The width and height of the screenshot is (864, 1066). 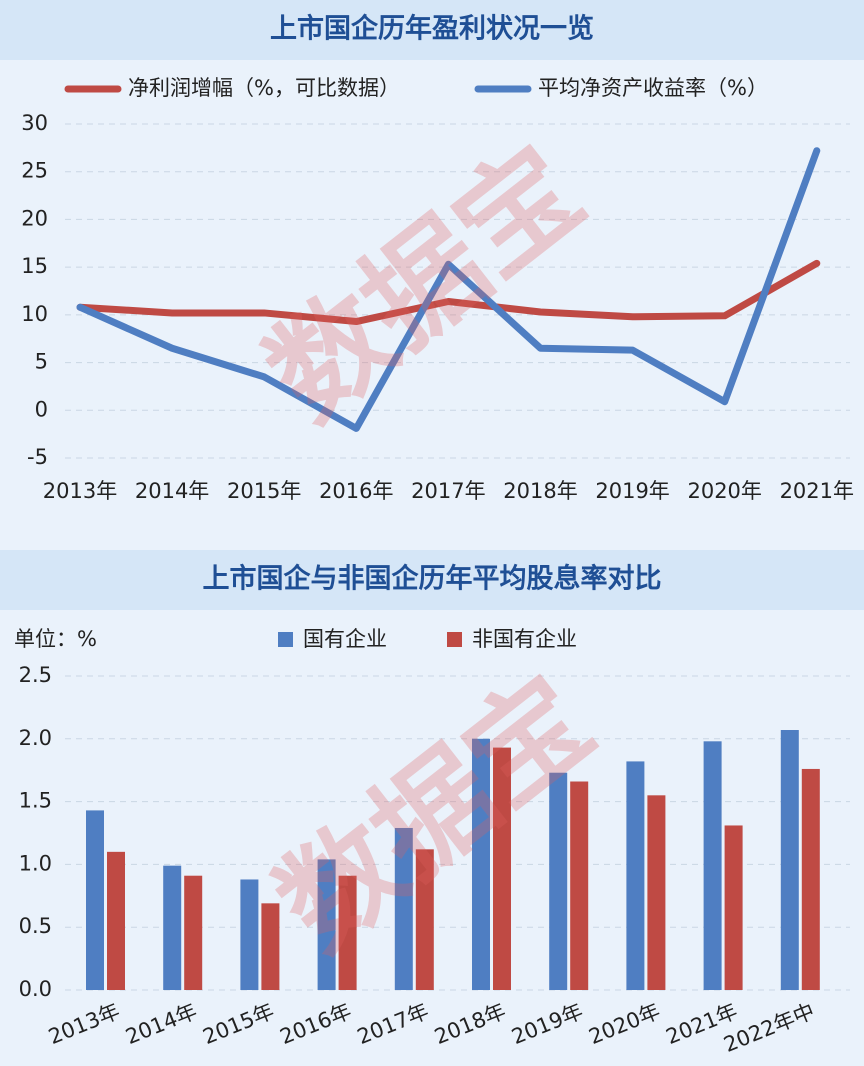 What do you see at coordinates (34, 266) in the screenshot?
I see `y-tick-label: 15` at bounding box center [34, 266].